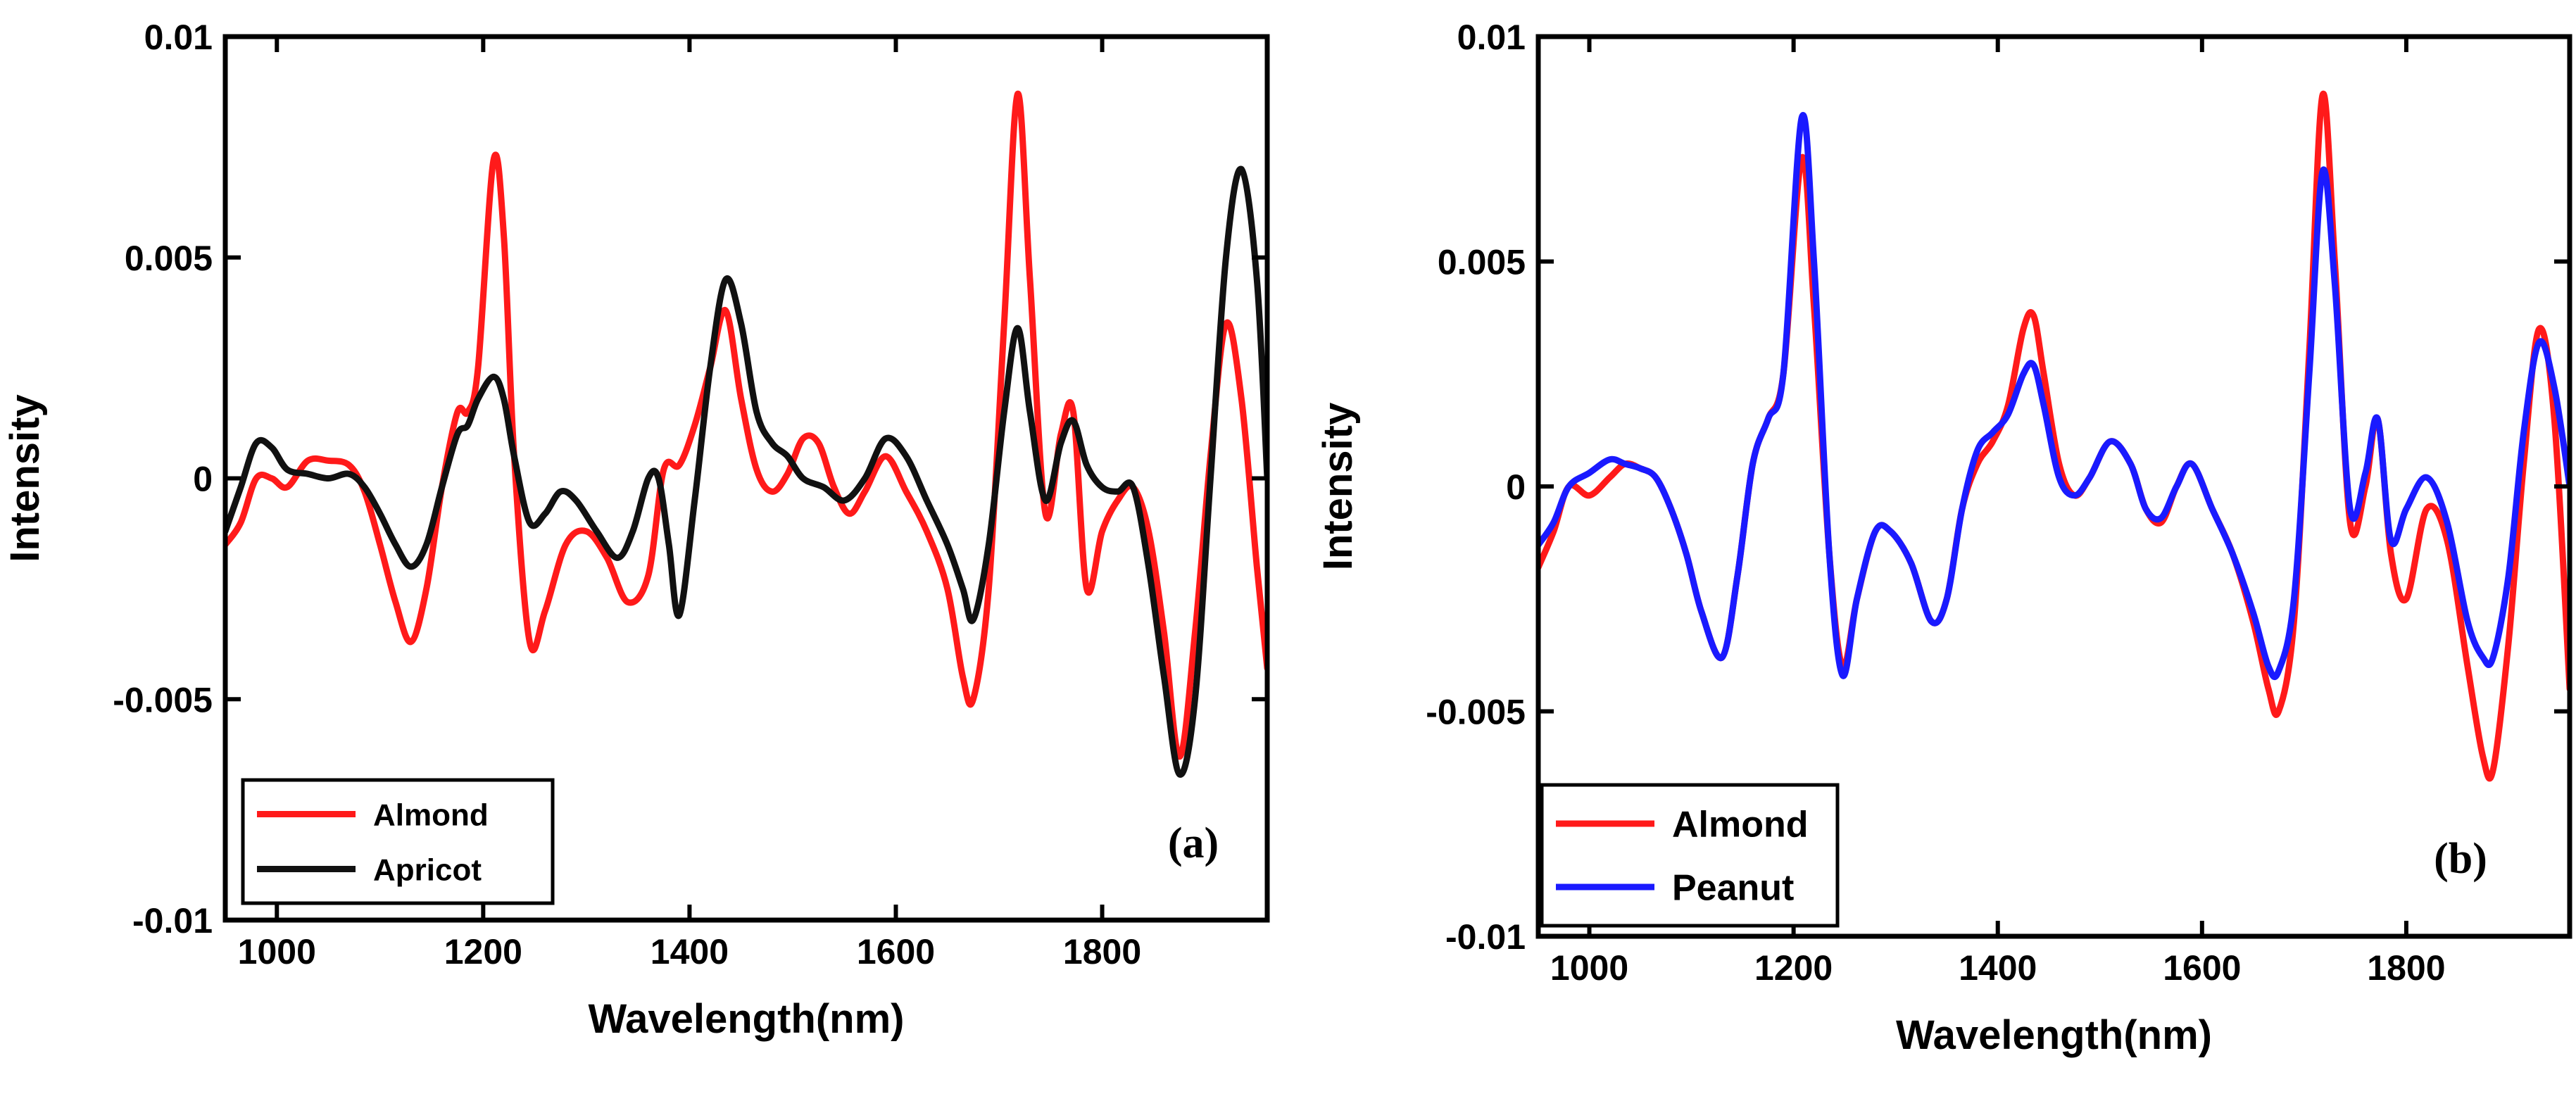 The image size is (2576, 1101). I want to click on panel-label: (a), so click(1194, 843).